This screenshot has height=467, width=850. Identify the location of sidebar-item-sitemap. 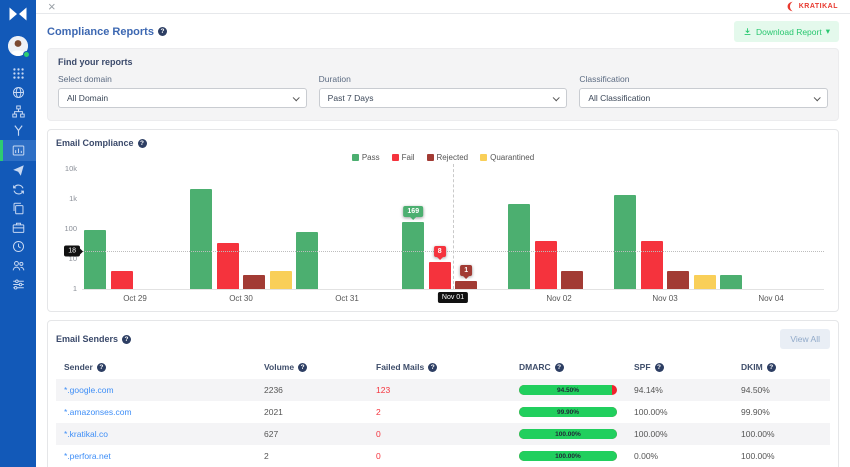
(18, 111).